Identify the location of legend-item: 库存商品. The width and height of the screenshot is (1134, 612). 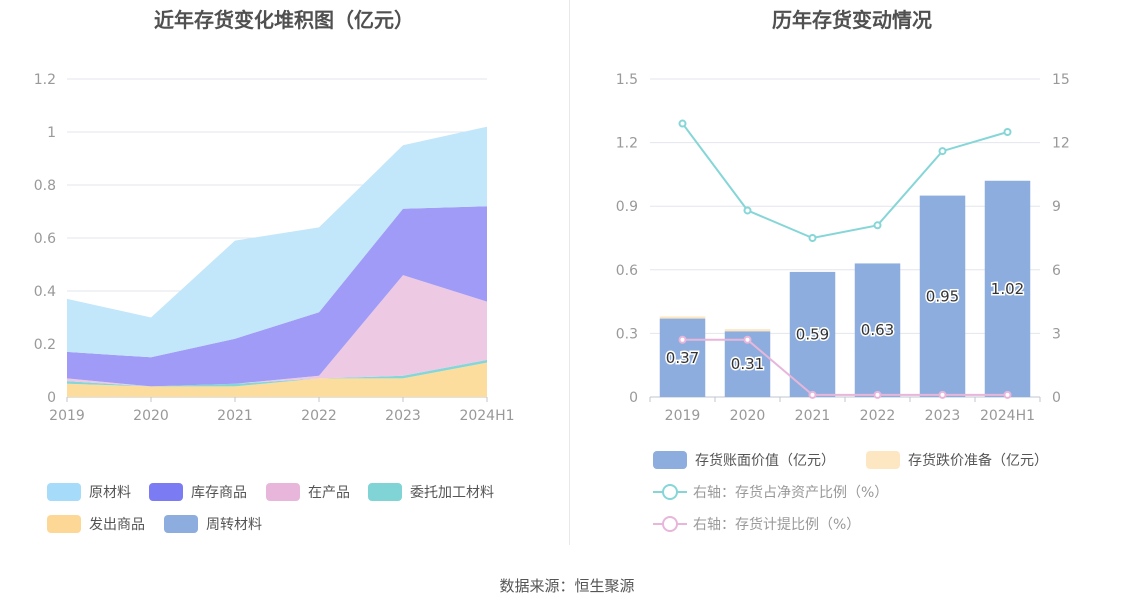
(198, 492).